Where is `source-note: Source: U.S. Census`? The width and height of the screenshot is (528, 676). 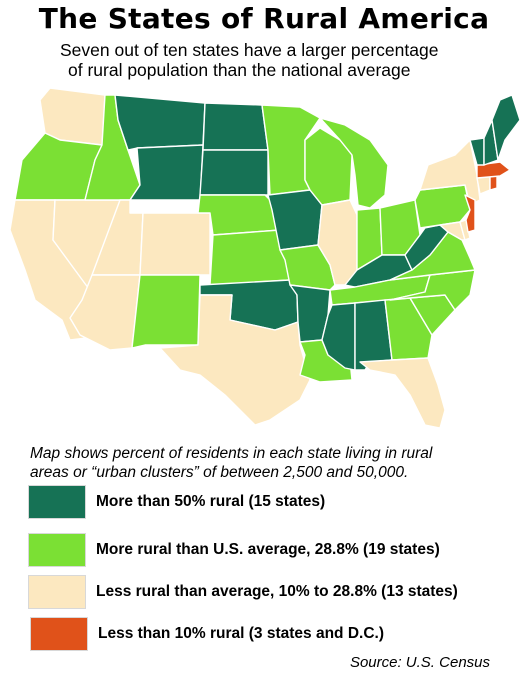 source-note: Source: U.S. Census is located at coordinates (419, 662).